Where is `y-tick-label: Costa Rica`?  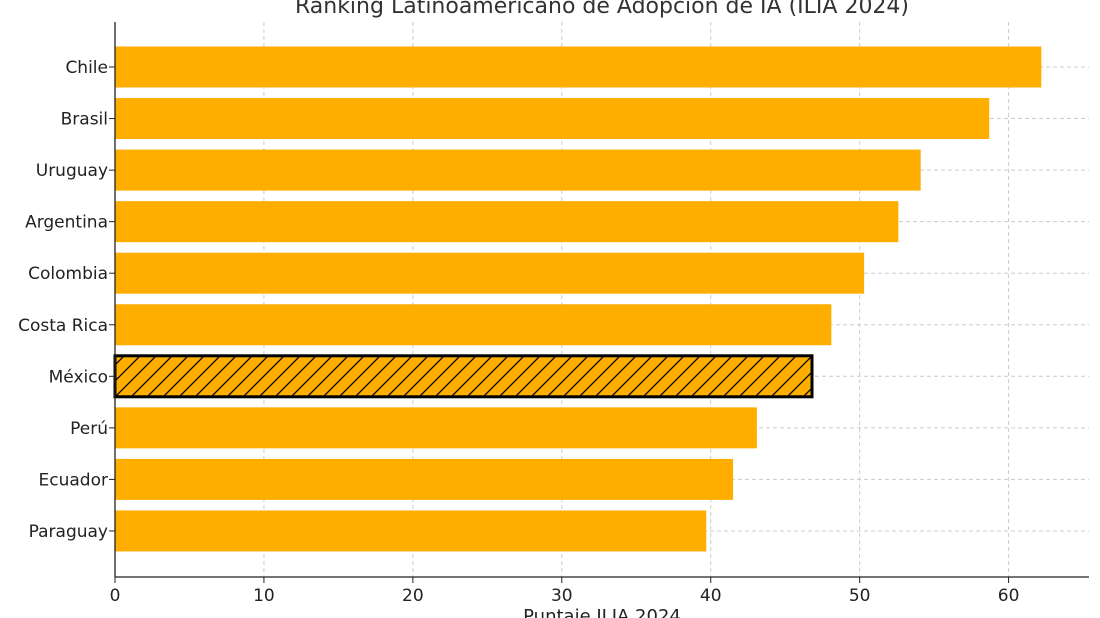 y-tick-label: Costa Rica is located at coordinates (63, 326).